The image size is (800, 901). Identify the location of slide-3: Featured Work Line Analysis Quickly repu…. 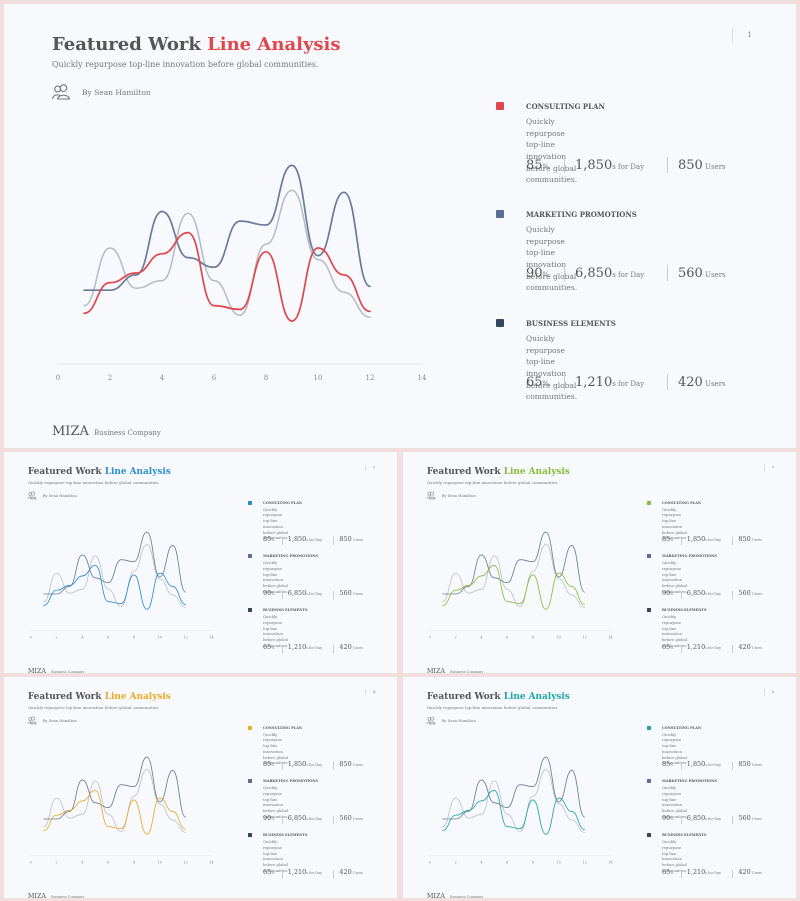
(599, 562).